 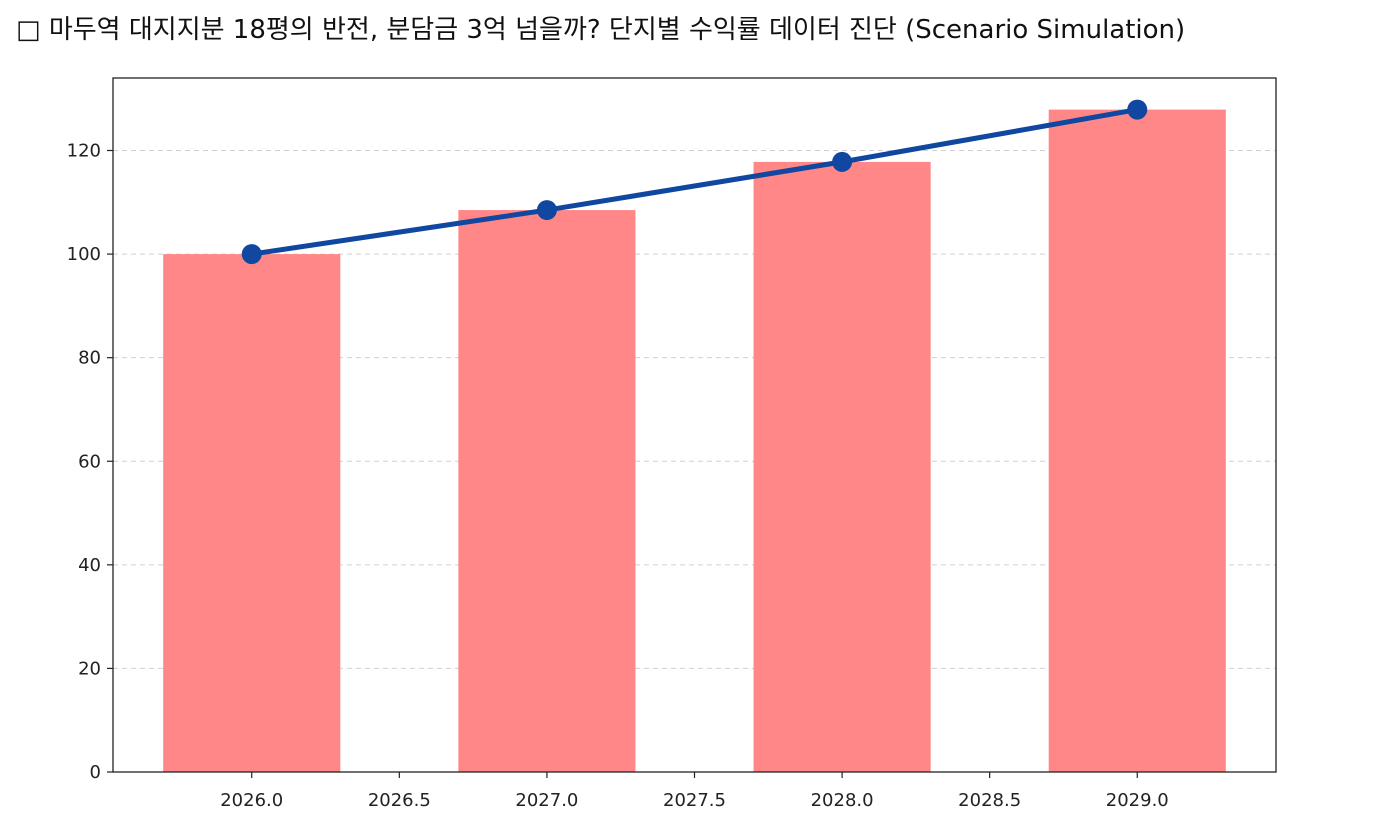 What do you see at coordinates (89, 668) in the screenshot?
I see `y-tick-label-1: 20` at bounding box center [89, 668].